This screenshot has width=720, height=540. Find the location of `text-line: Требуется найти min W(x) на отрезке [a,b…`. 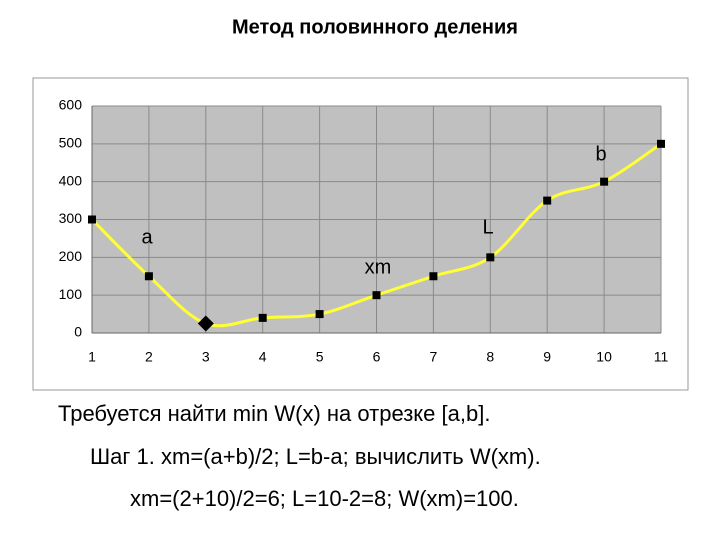

text-line: Требуется найти min W(x) на отрезке [a,b… is located at coordinates (274, 413).